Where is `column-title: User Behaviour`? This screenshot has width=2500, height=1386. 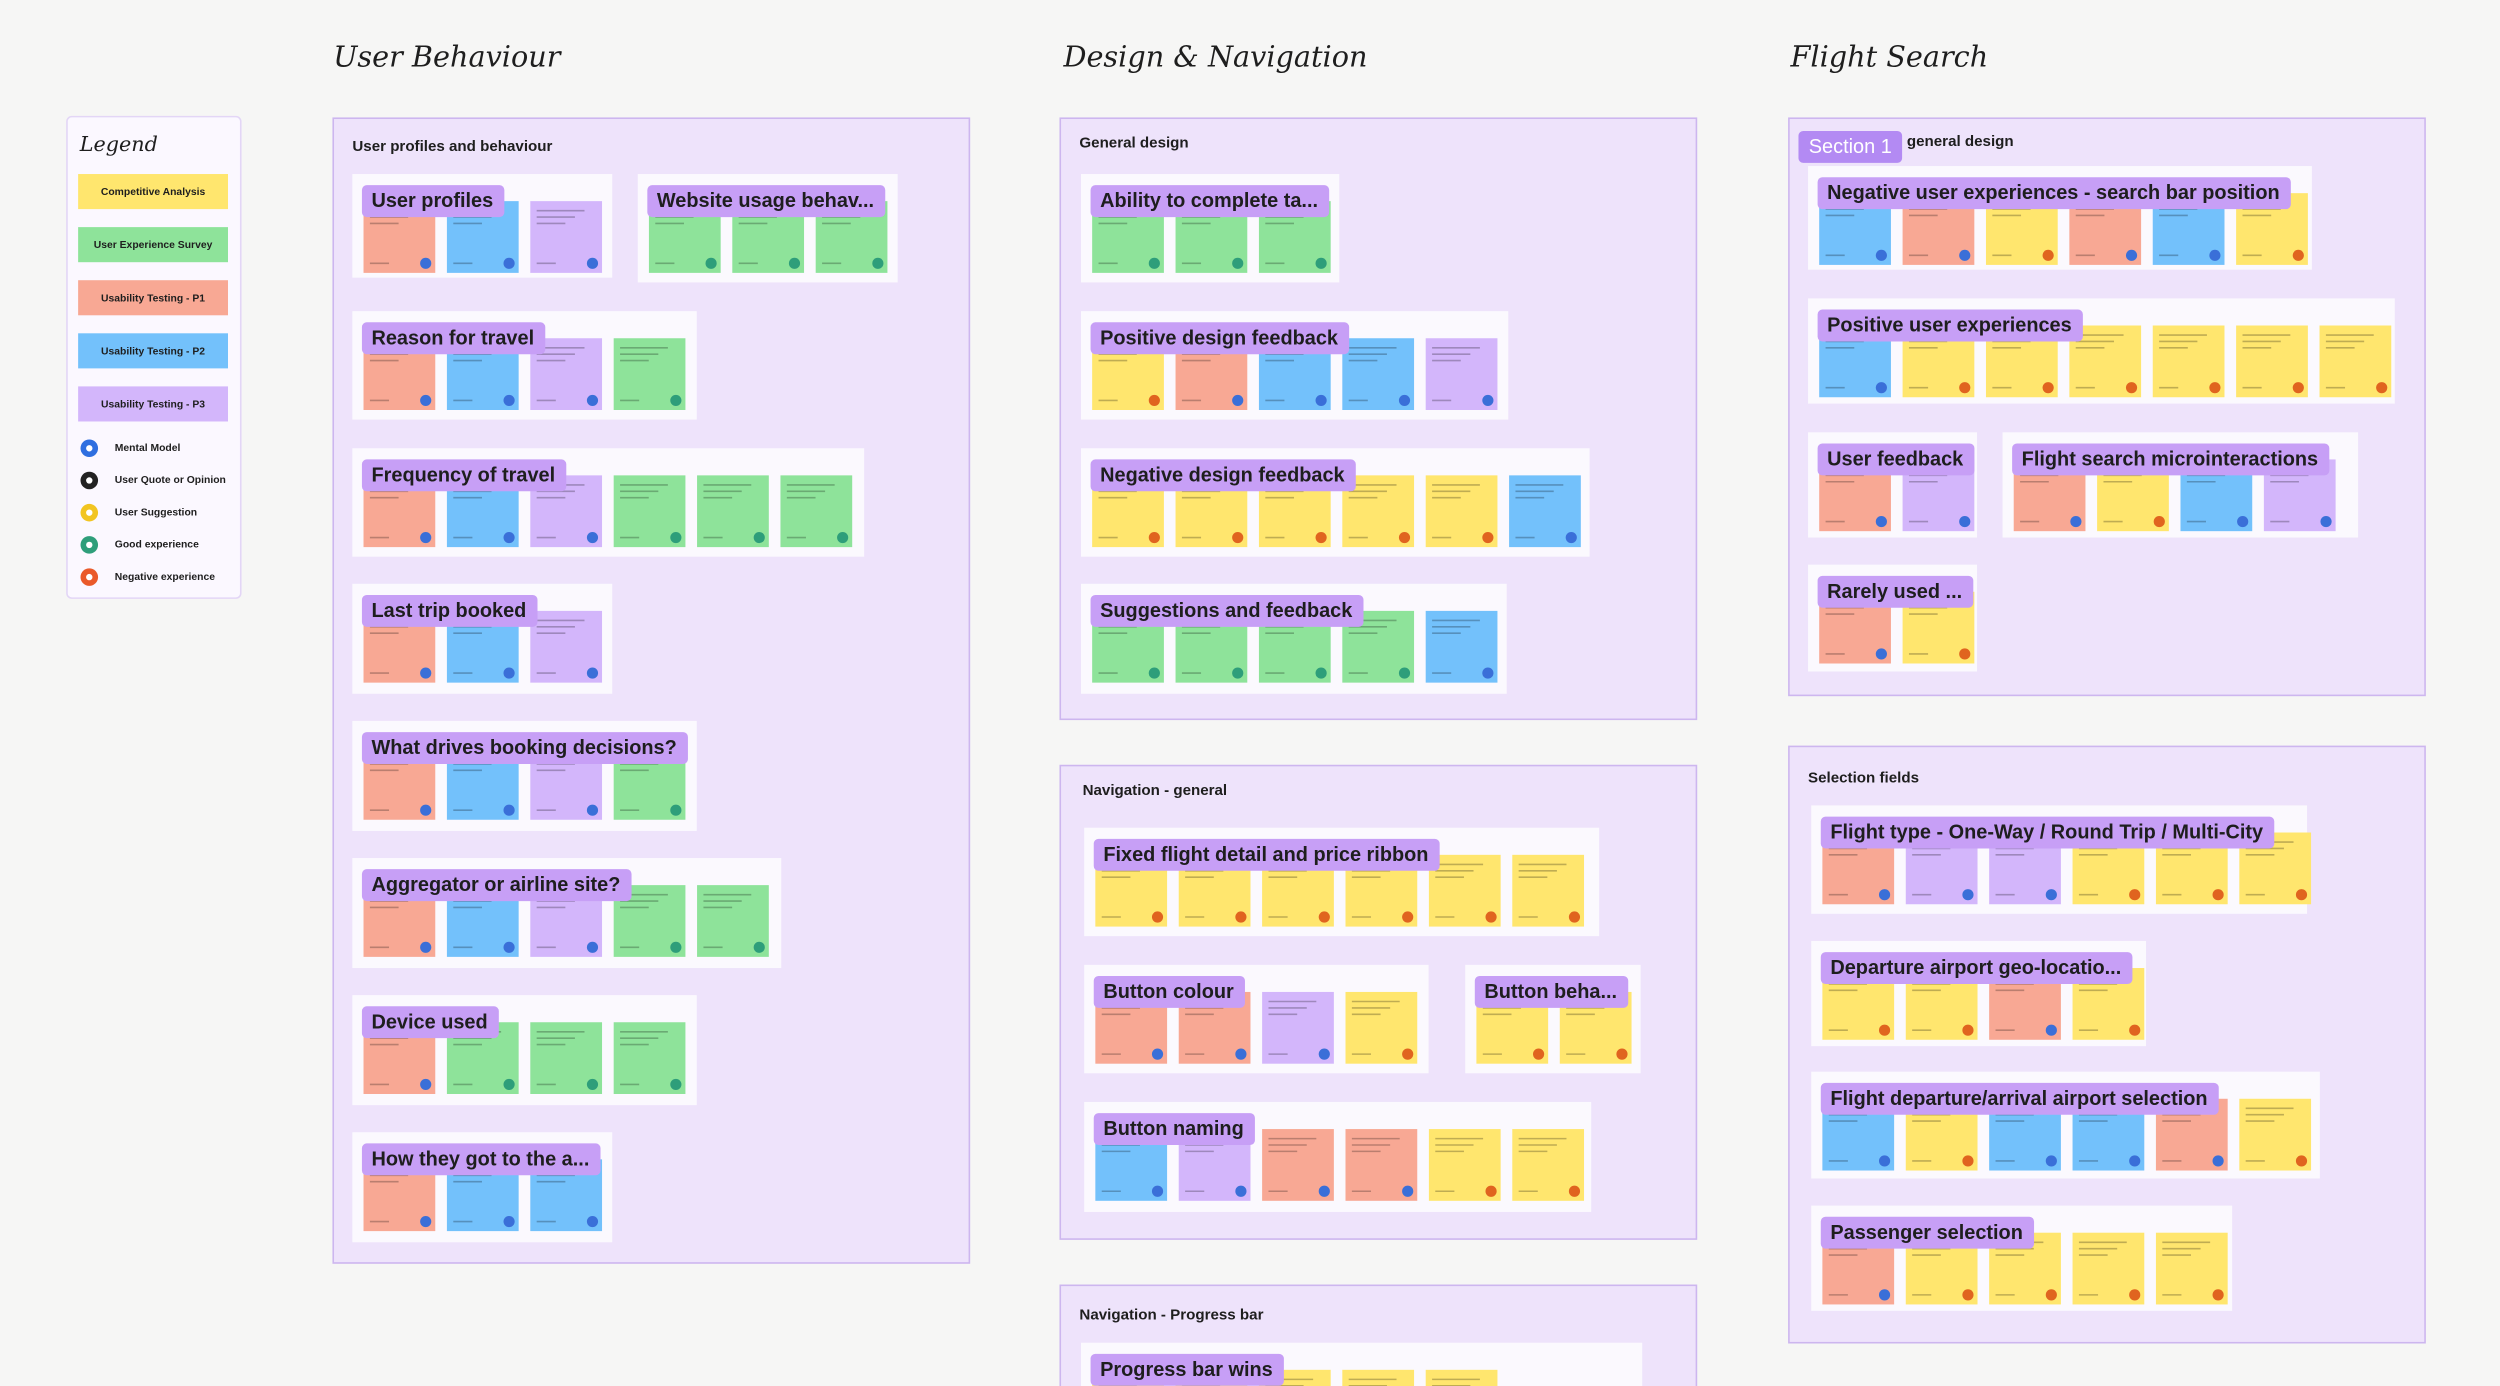
column-title: User Behaviour is located at coordinates (447, 57).